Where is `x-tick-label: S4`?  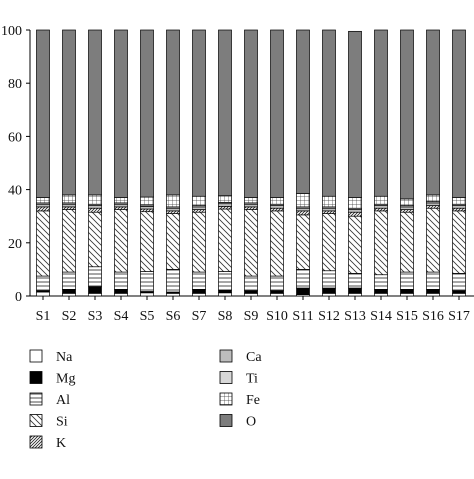
x-tick-label: S4 is located at coordinates (121, 316).